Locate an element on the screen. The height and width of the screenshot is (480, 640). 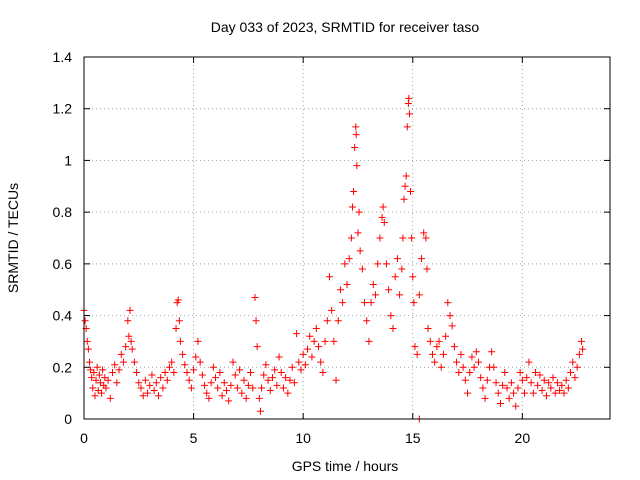
x-tick-label: 20 is located at coordinates (523, 438).